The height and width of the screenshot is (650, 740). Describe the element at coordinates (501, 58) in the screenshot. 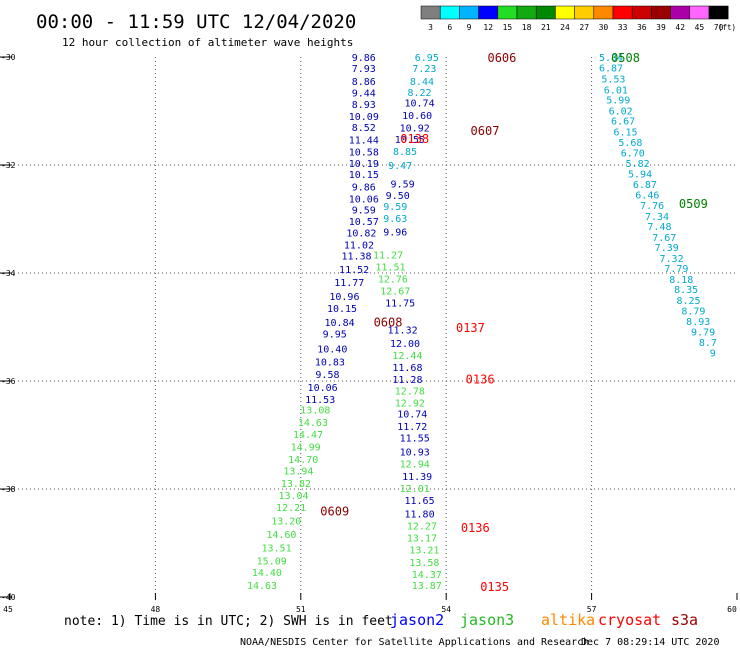

I see `track-time-label: 0606` at that location.